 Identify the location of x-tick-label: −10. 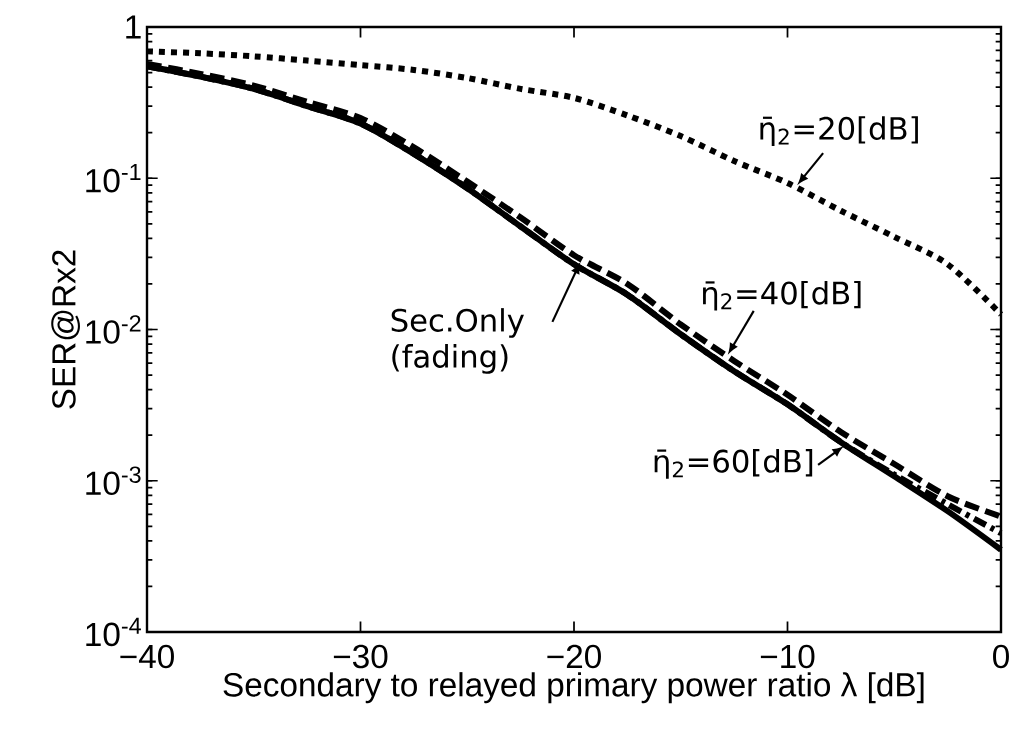
(787, 656).